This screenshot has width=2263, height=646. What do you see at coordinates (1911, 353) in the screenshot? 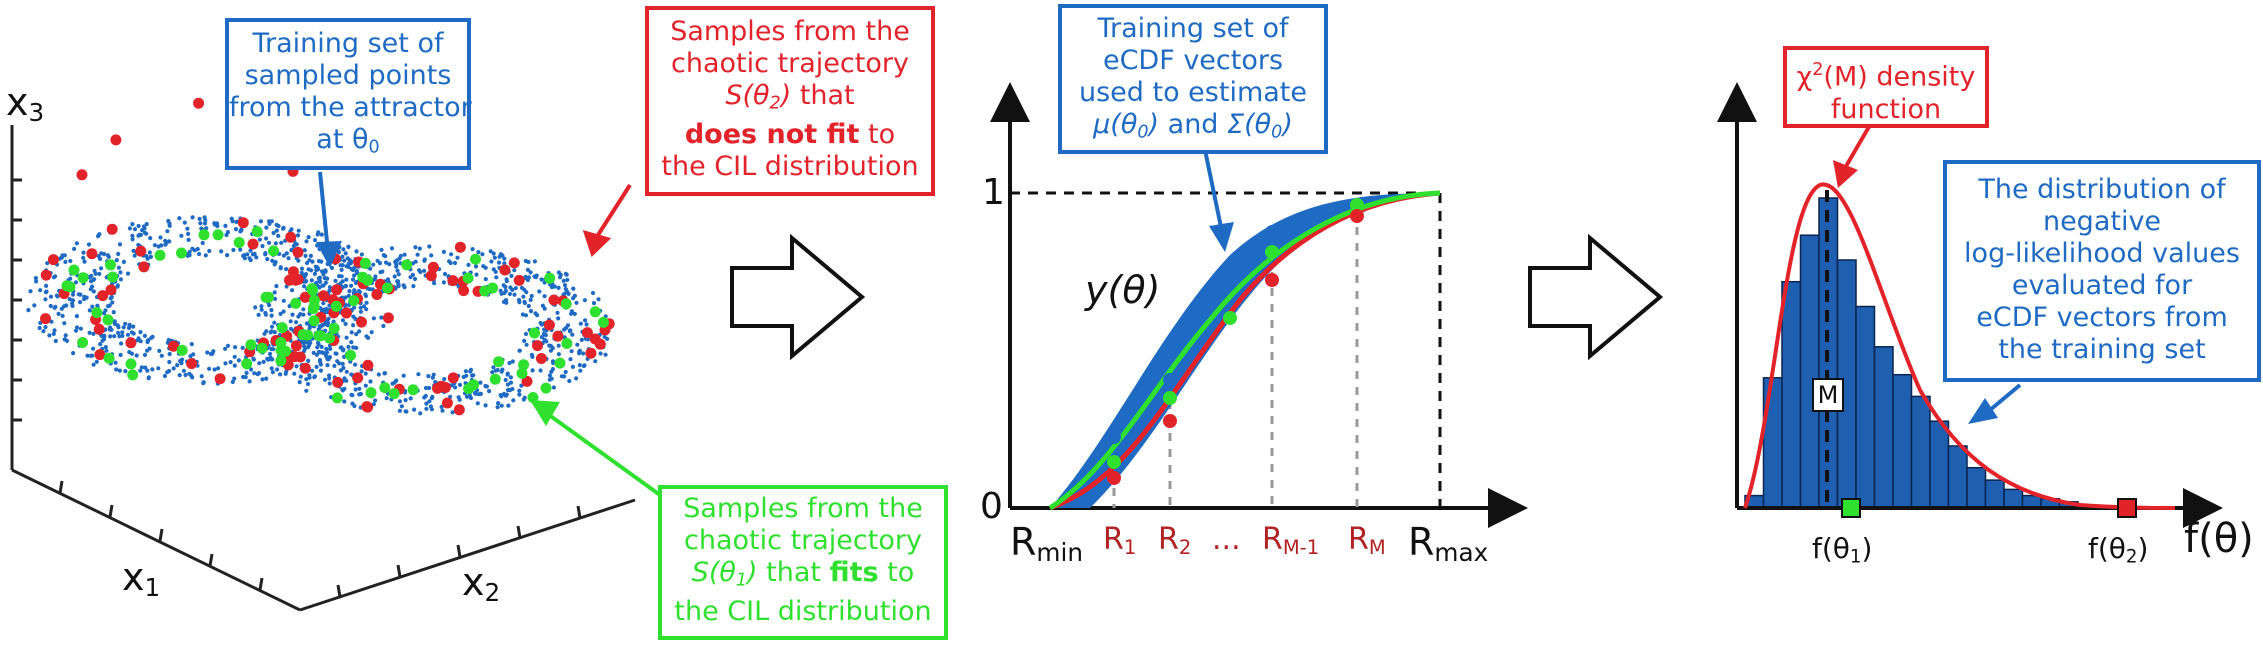
I see `histogram` at bounding box center [1911, 353].